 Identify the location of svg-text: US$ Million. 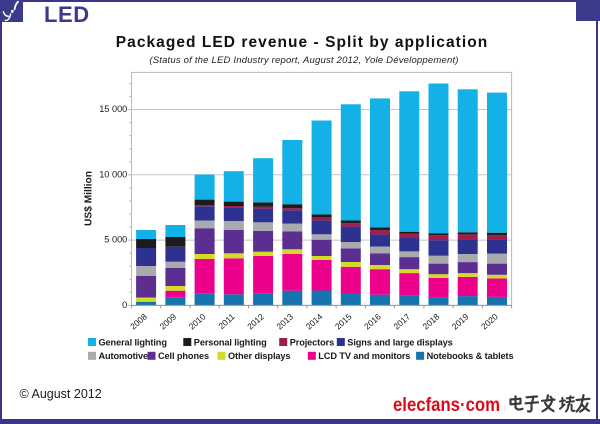
(89, 198).